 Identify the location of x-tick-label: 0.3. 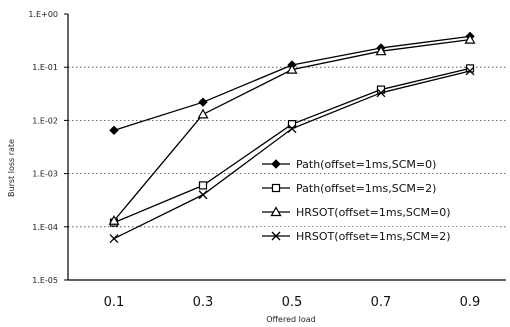
(203, 302).